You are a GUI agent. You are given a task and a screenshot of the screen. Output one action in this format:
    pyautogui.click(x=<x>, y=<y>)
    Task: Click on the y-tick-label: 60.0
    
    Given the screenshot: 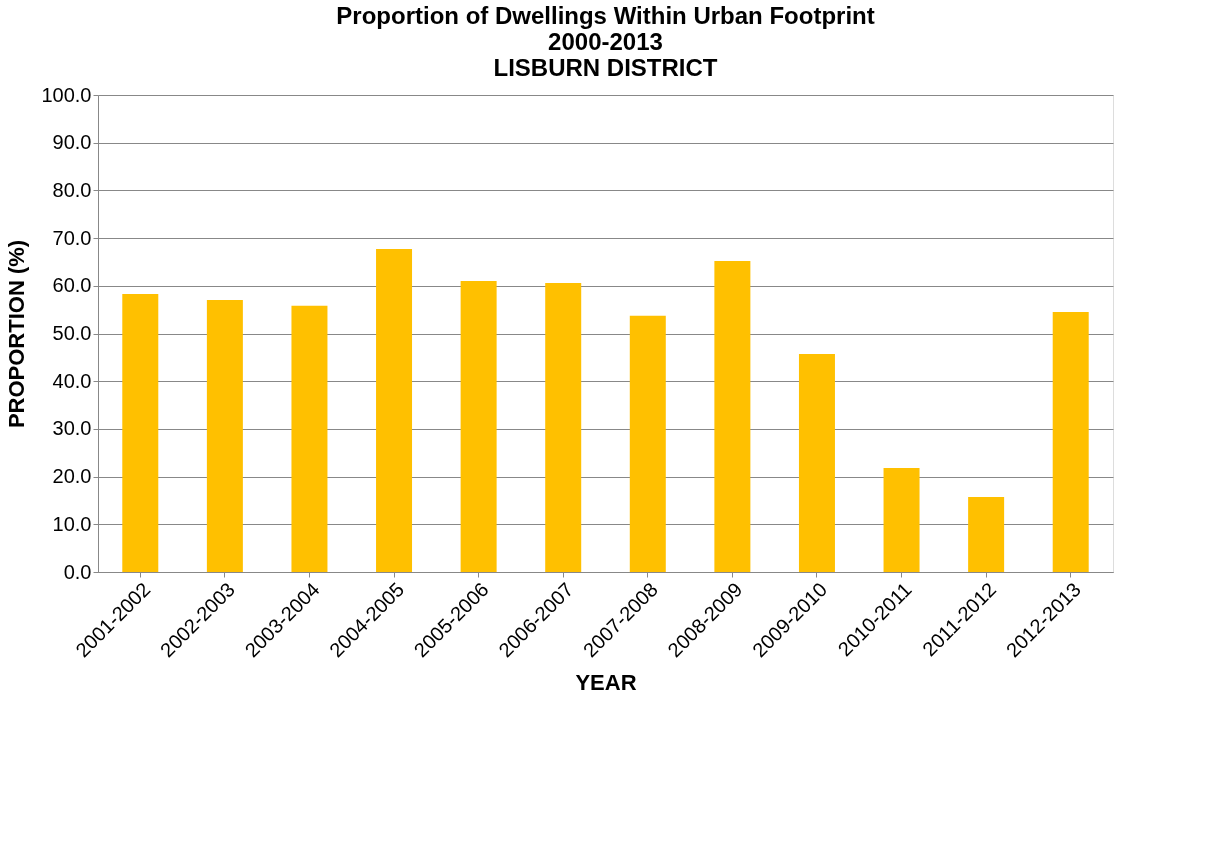 What is the action you would take?
    pyautogui.click(x=72, y=285)
    